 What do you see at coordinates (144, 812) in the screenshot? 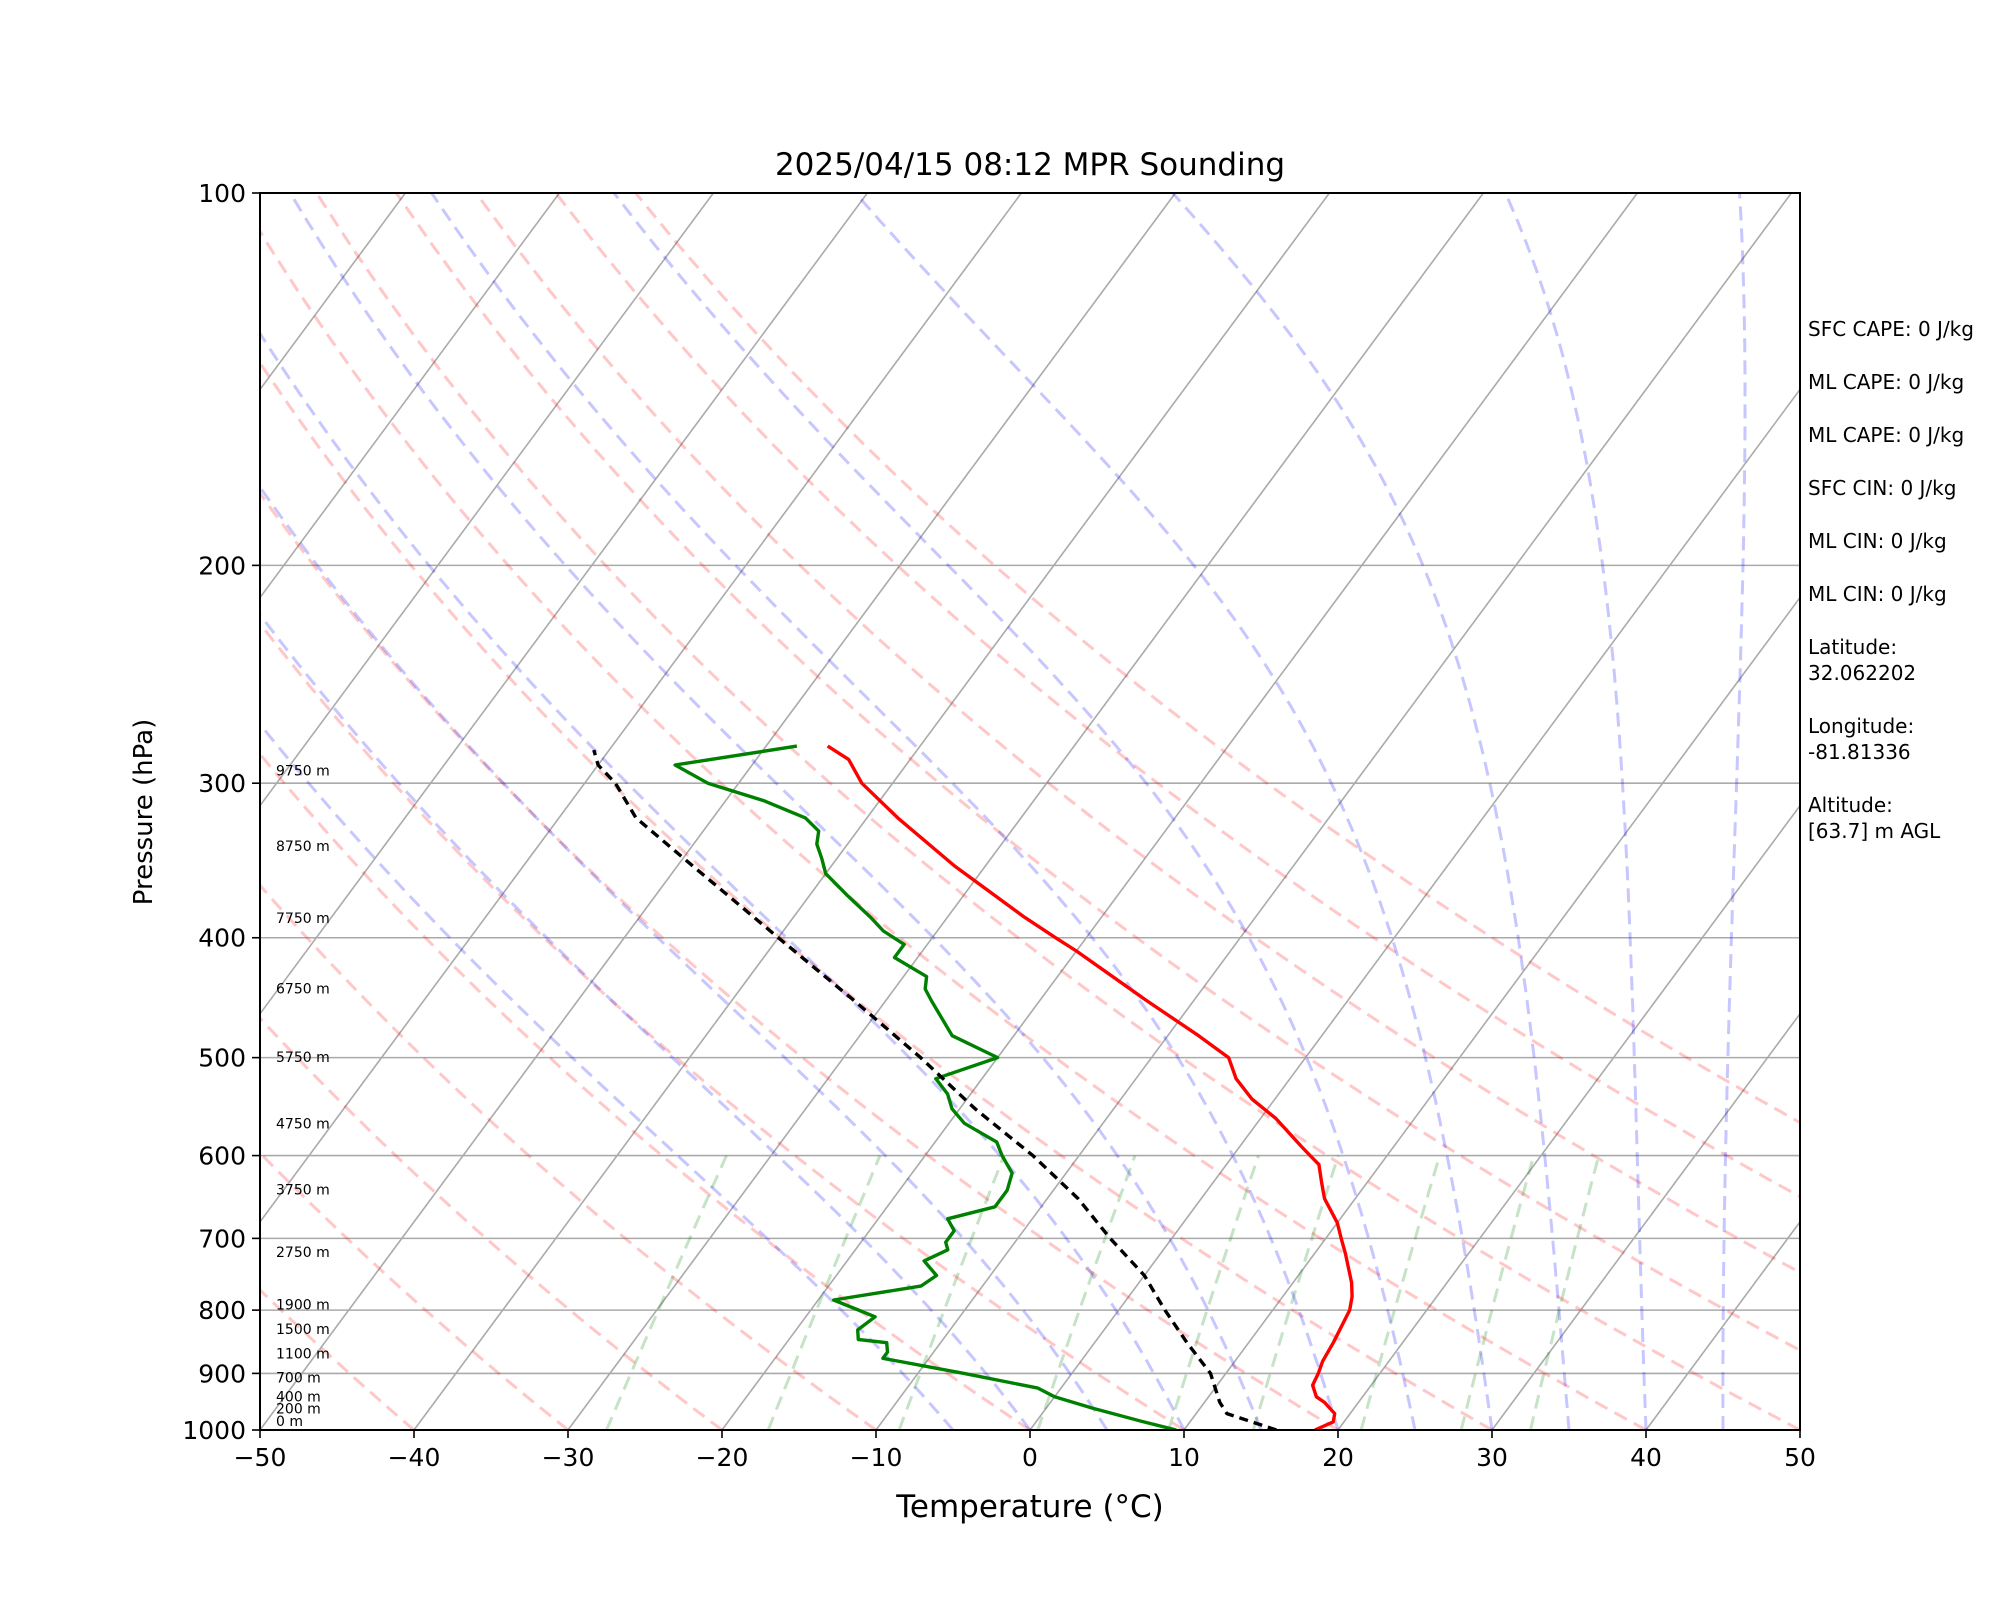
I see `y-axis-label: Pressure (hPa)` at bounding box center [144, 812].